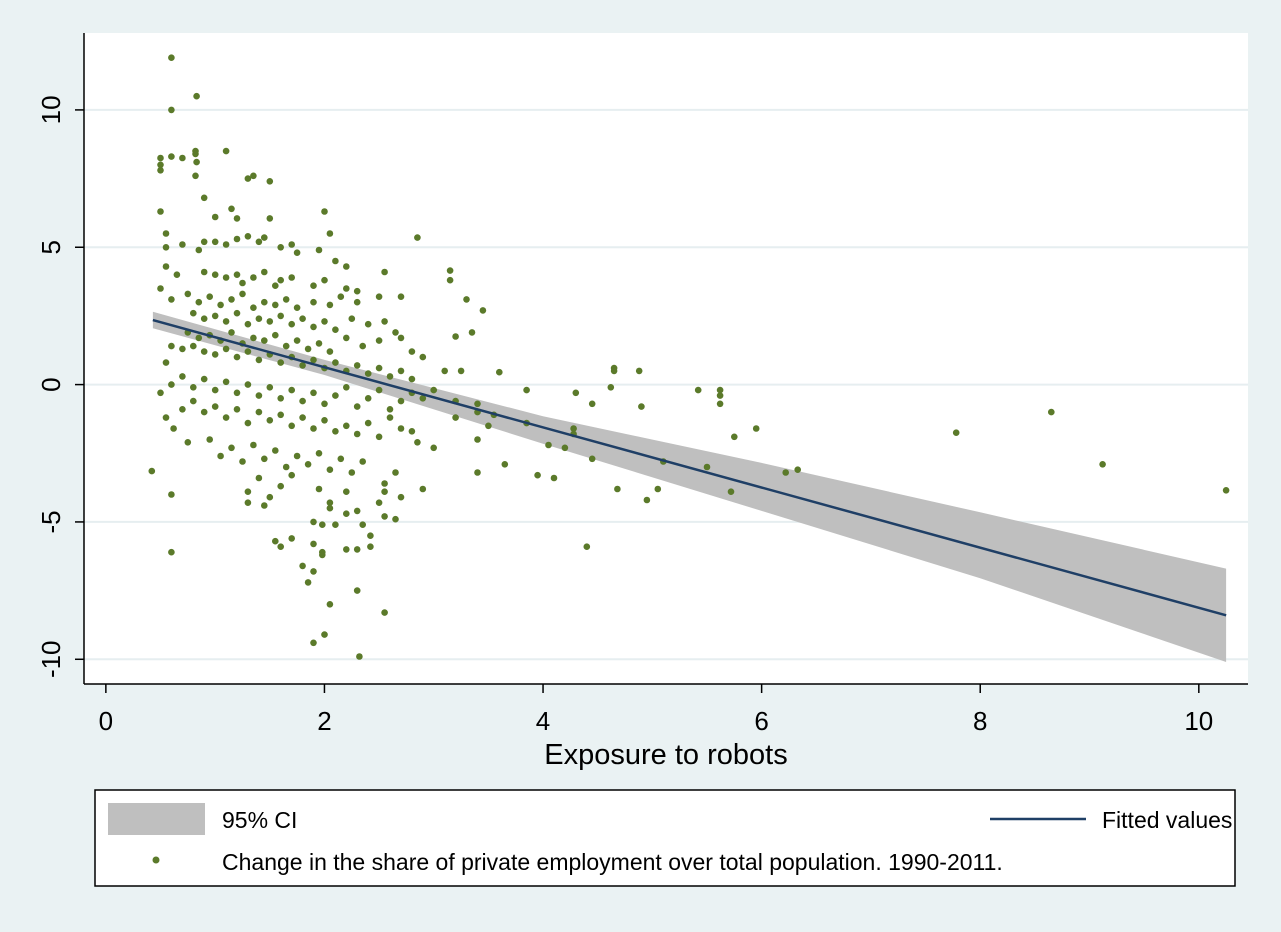 The width and height of the screenshot is (1281, 932). Describe the element at coordinates (1167, 820) in the screenshot. I see `legend-fit-label: Fitted values` at that location.